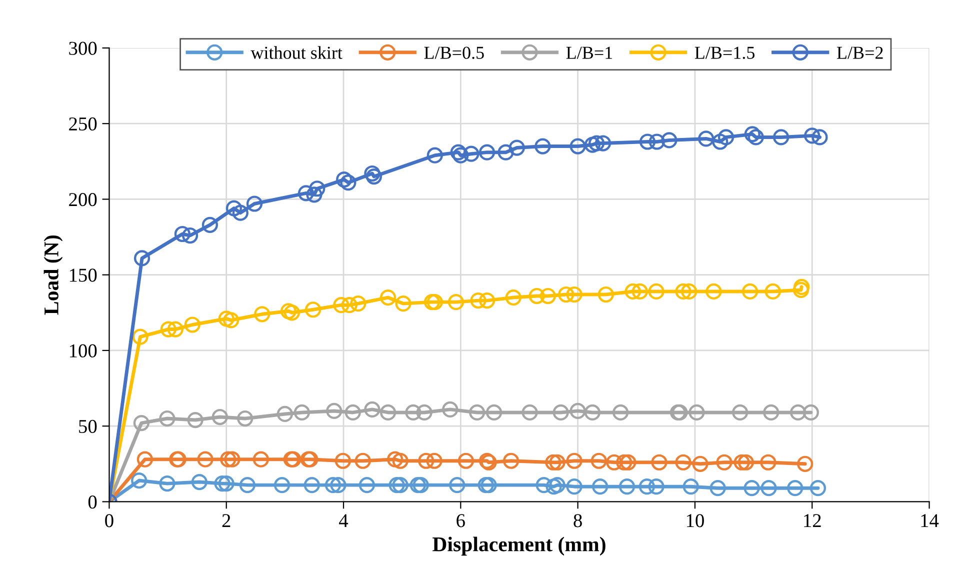  Describe the element at coordinates (812, 520) in the screenshot. I see `x-tick-label: 12` at that location.